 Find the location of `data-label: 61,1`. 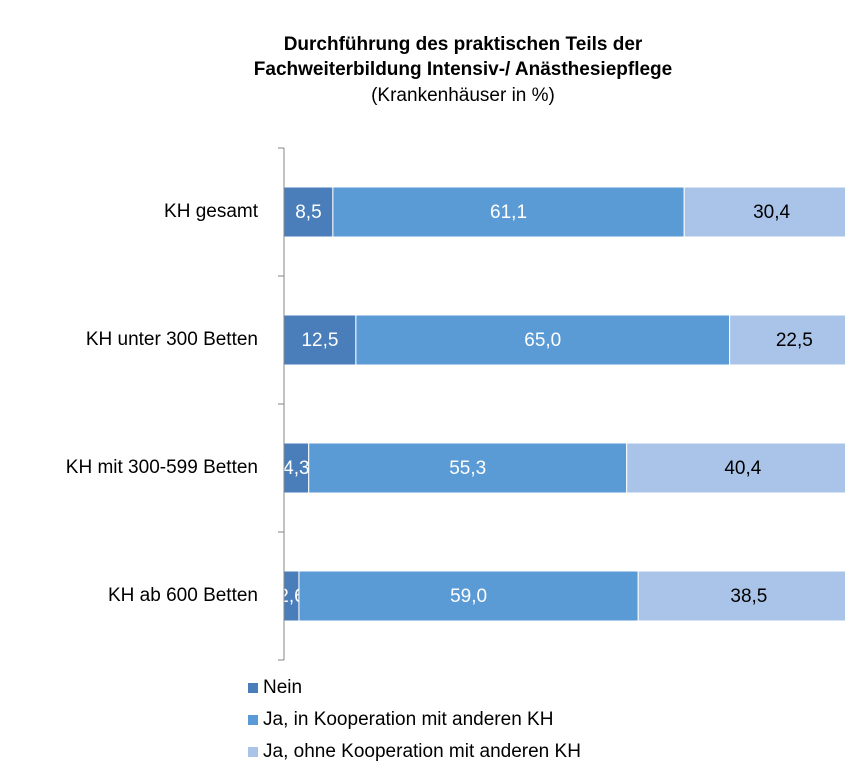

data-label: 61,1 is located at coordinates (508, 212).